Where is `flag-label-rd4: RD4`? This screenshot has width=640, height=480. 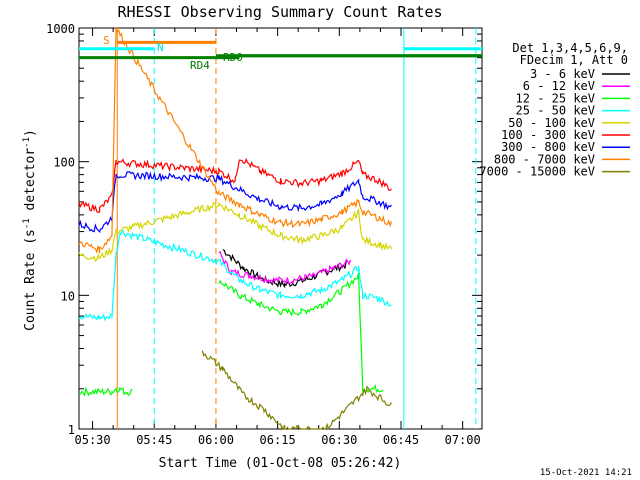
flag-label-rd4: RD4 is located at coordinates (200, 65).